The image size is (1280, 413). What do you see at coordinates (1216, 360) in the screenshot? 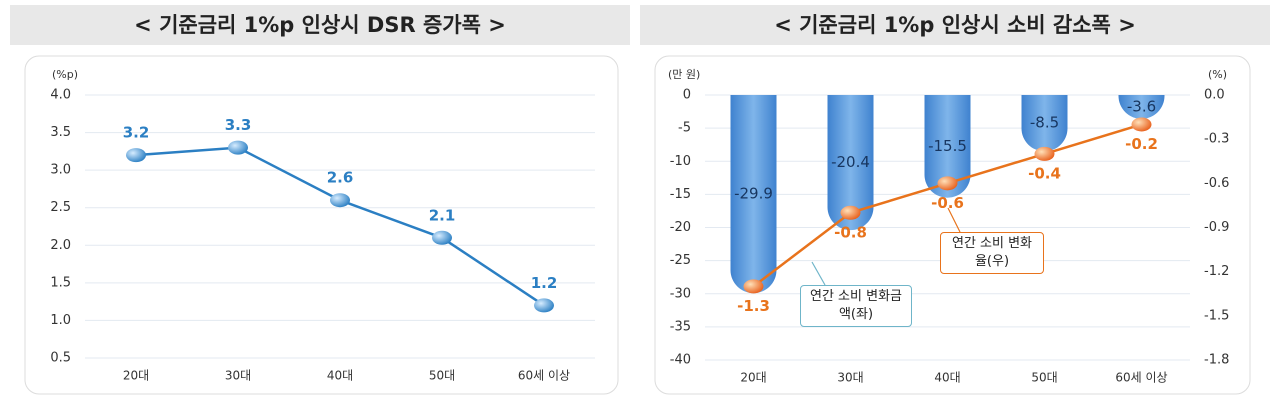
I see `y2-tick-label: -1.8` at bounding box center [1216, 360].